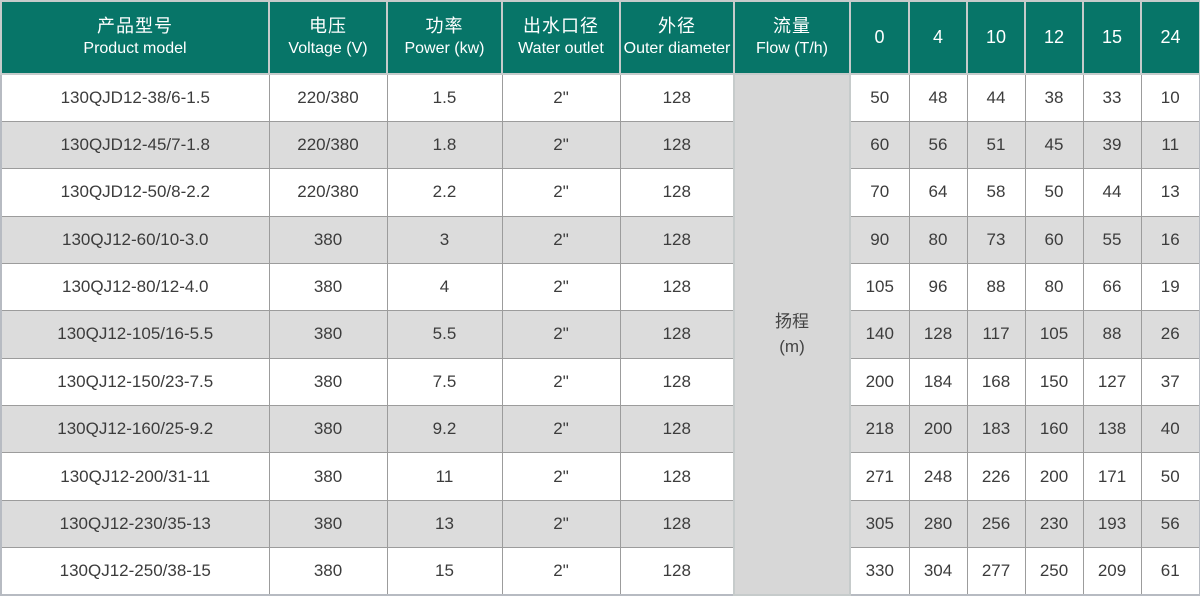  Describe the element at coordinates (996, 145) in the screenshot. I see `head-value-cell: 51` at that location.